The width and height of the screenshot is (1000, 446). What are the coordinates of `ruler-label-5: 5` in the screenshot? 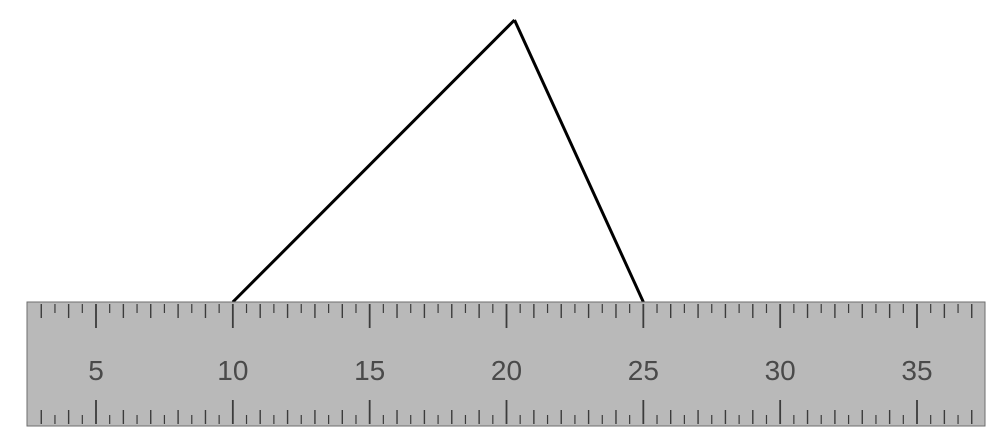 It's located at (96, 370).